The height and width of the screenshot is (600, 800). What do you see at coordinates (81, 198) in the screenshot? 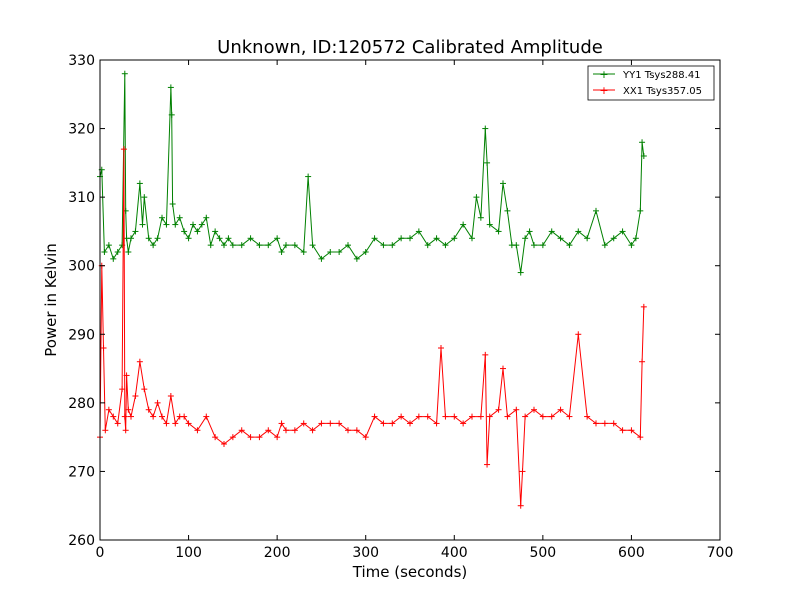
I see `y-tick-label: 310` at bounding box center [81, 198].